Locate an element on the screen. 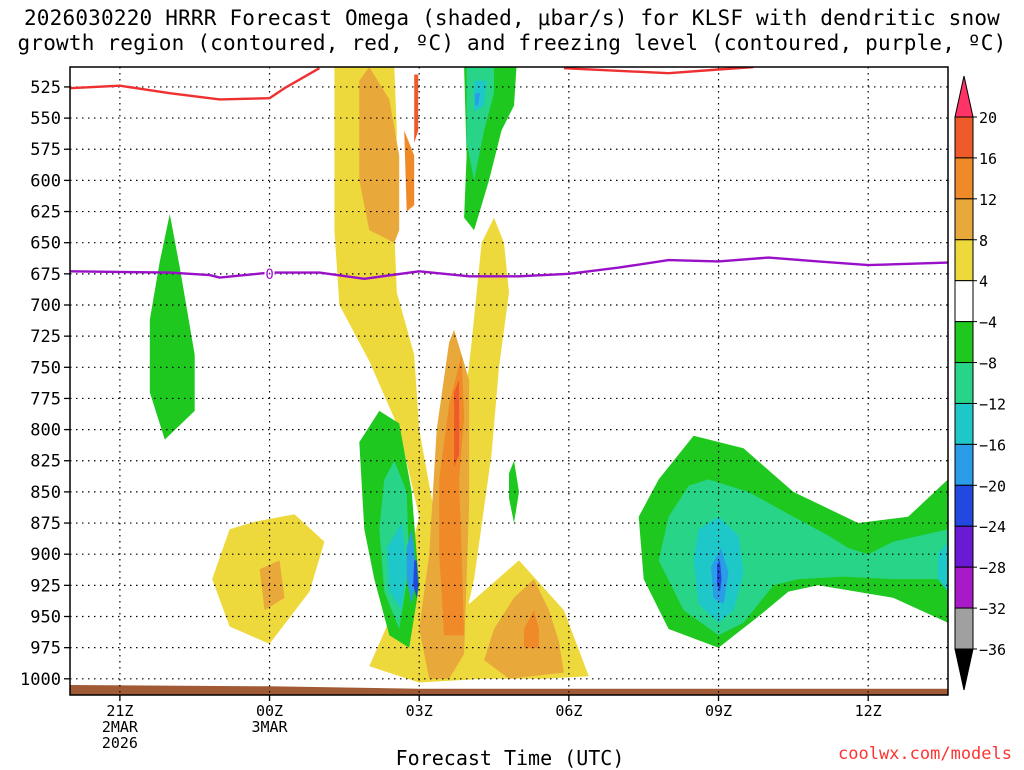  y-tick-label-525: 525 is located at coordinates (45, 88).